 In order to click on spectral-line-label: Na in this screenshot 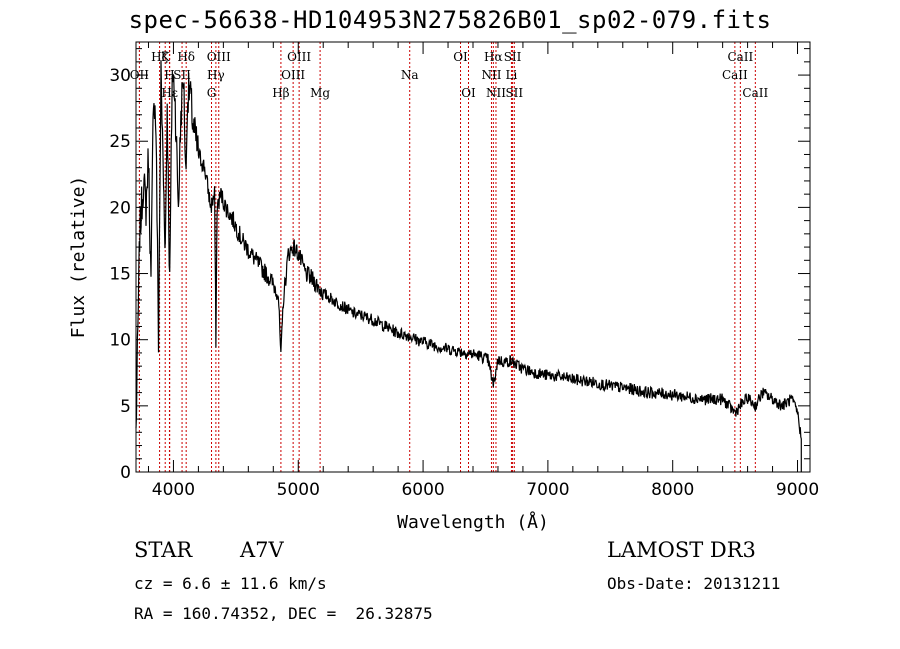, I will do `click(410, 75)`.